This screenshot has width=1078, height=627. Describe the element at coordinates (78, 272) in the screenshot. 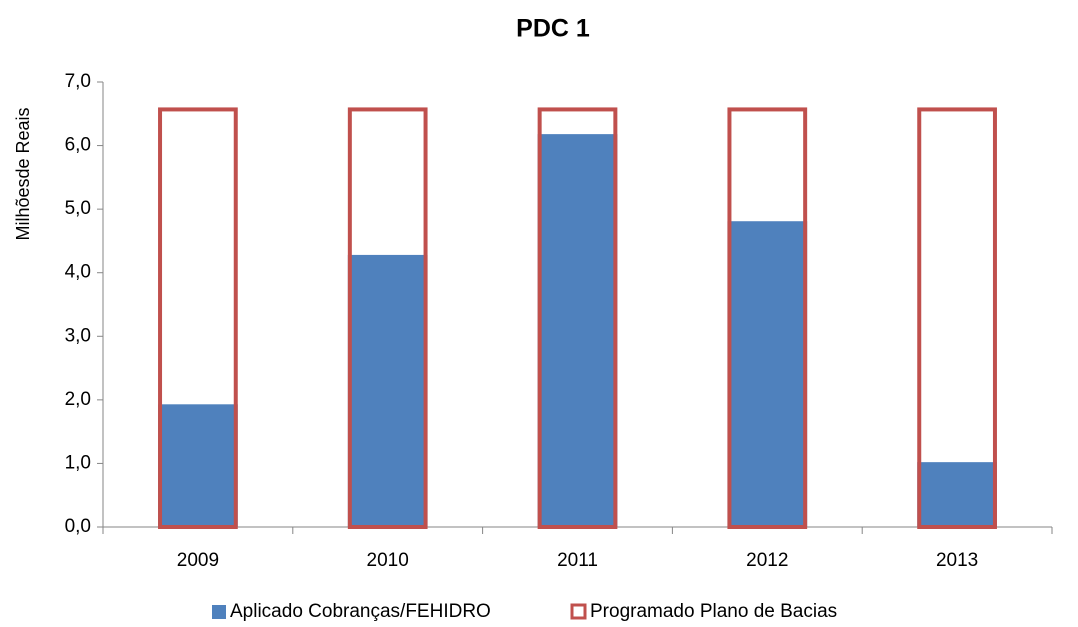

I see `y-tick-label: 4,0` at that location.